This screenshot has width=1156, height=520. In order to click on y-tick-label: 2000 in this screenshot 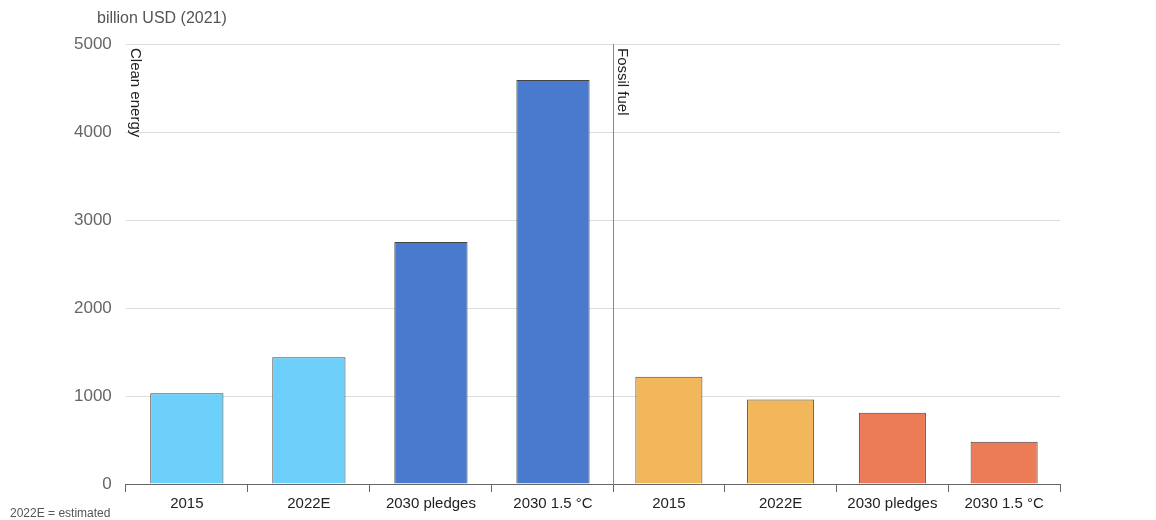, I will do `click(92, 307)`.